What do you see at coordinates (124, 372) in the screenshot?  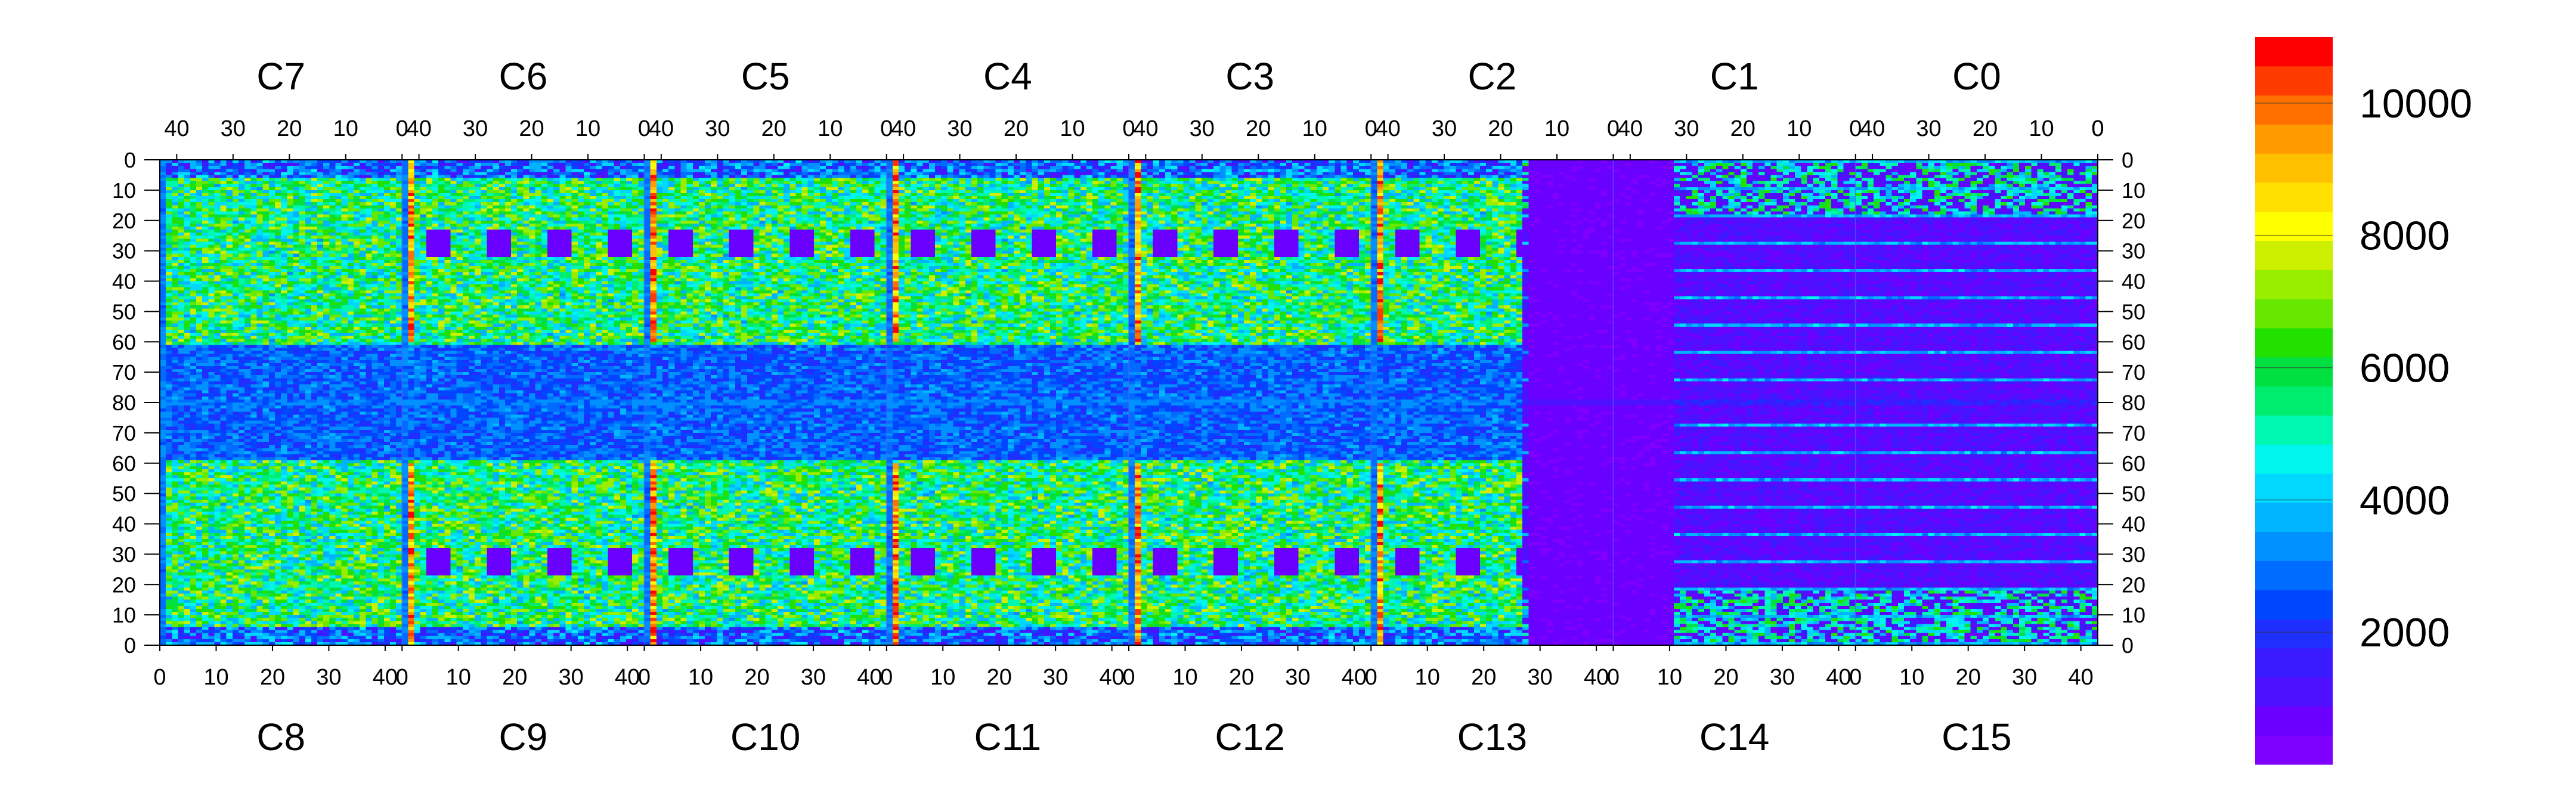 I see `y-tick-label-left: 70` at bounding box center [124, 372].